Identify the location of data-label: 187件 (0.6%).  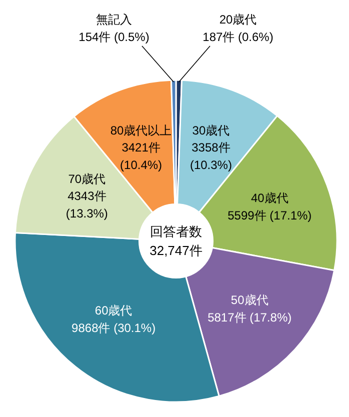
(238, 37).